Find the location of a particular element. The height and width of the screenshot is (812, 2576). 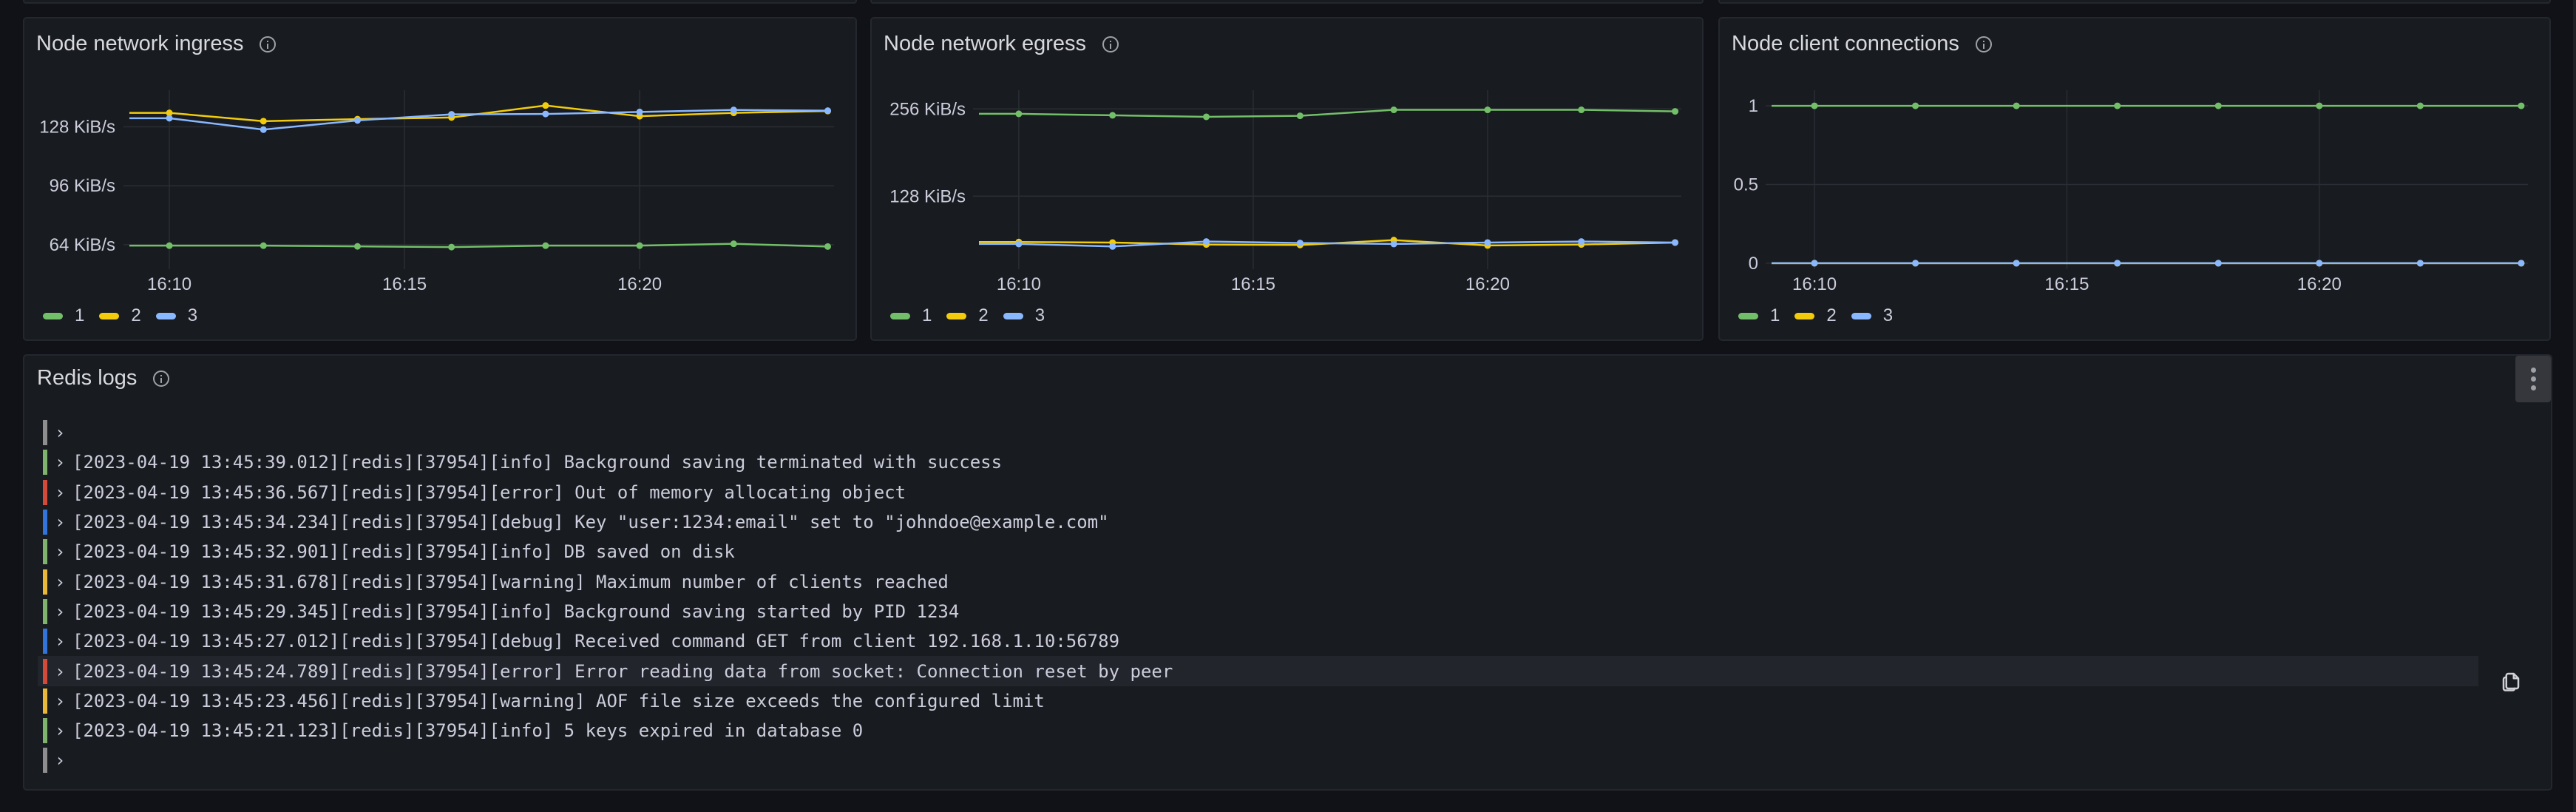

x-tick-label: 16:15 is located at coordinates (1253, 284).